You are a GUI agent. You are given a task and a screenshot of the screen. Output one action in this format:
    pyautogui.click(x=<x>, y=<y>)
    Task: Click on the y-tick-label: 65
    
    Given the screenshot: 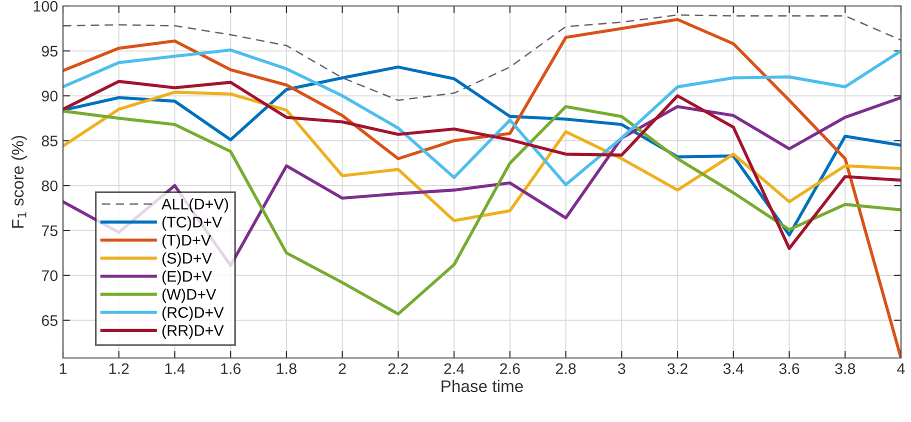 What is the action you would take?
    pyautogui.click(x=50, y=320)
    